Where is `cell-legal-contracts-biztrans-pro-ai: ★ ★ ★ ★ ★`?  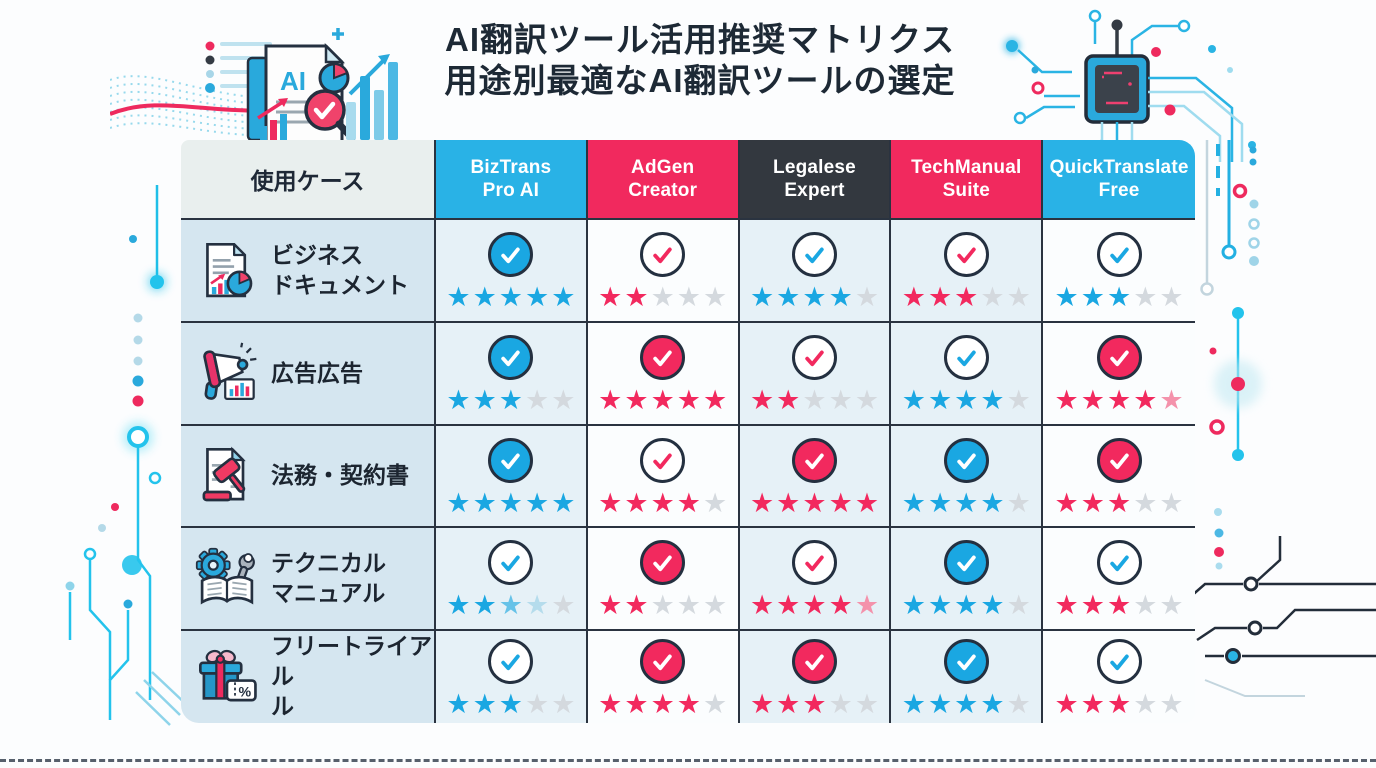
cell-legal-contracts-biztrans-pro-ai: ★ ★ ★ ★ ★ is located at coordinates (512, 477).